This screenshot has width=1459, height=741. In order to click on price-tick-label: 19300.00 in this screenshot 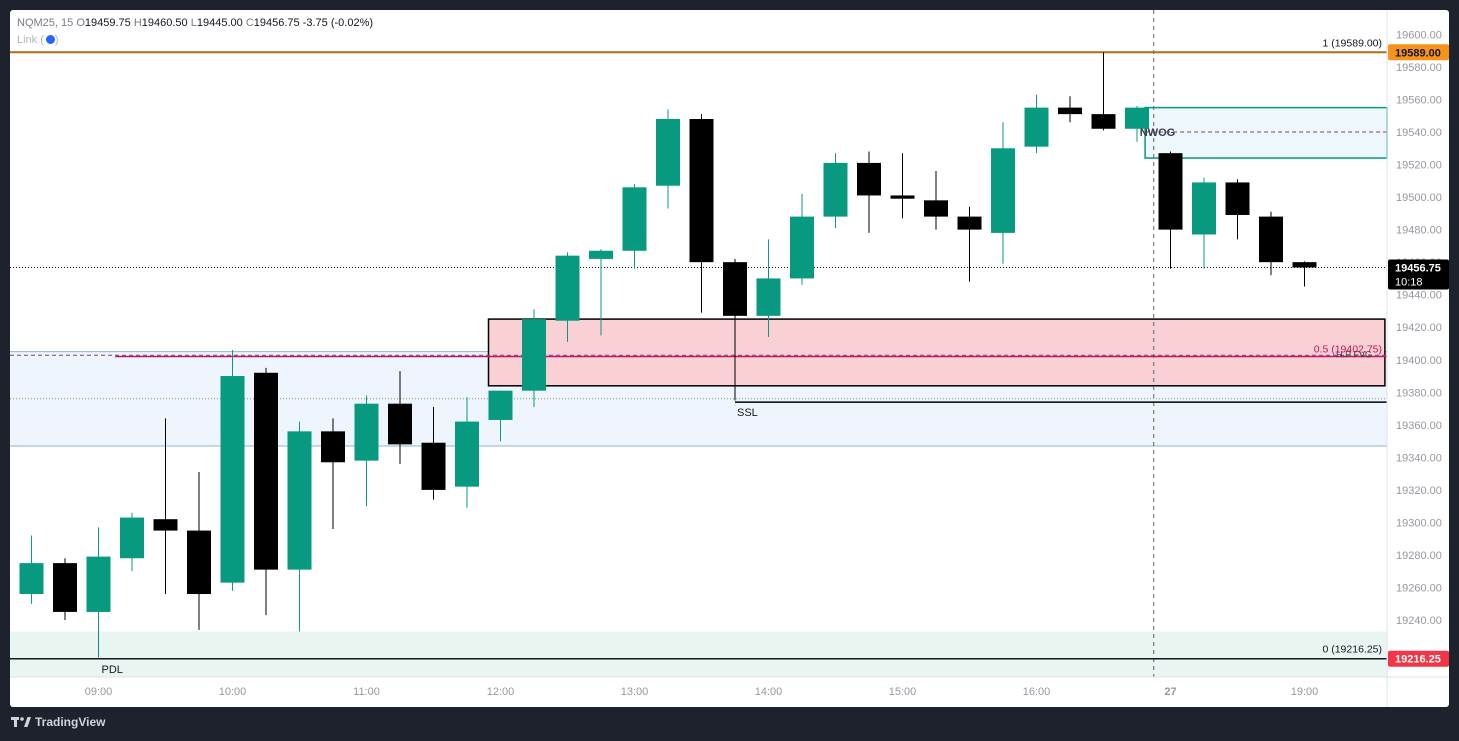, I will do `click(1419, 523)`.